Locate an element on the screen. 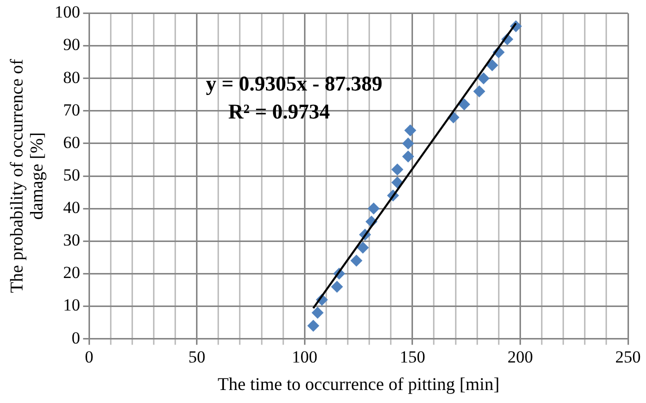 The height and width of the screenshot is (403, 646). x-tick-label: 50 is located at coordinates (197, 356).